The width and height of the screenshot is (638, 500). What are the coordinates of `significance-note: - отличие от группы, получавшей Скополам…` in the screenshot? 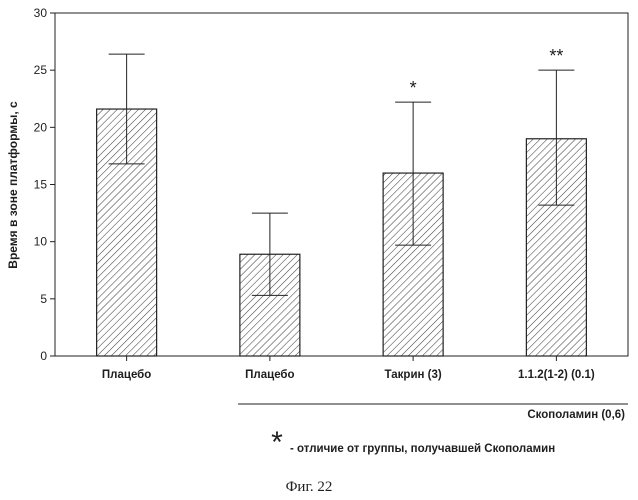 It's located at (422, 449).